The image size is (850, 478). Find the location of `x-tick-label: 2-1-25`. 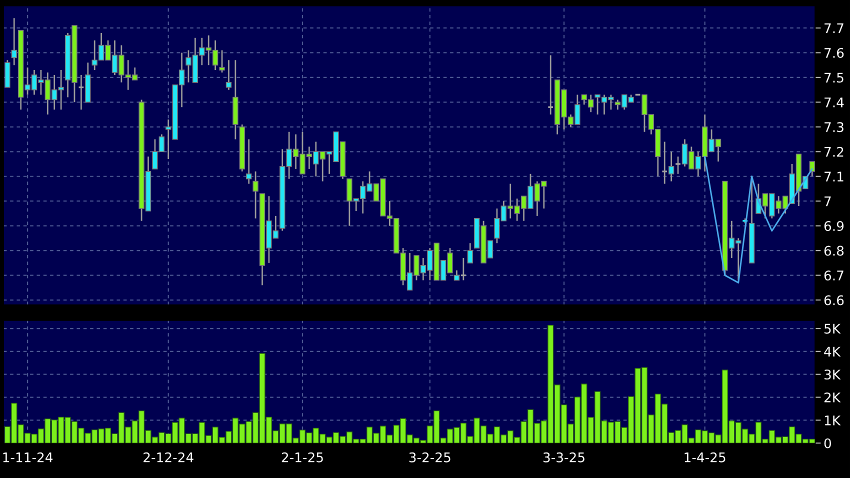

x-tick-label: 2-1-25 is located at coordinates (302, 457).